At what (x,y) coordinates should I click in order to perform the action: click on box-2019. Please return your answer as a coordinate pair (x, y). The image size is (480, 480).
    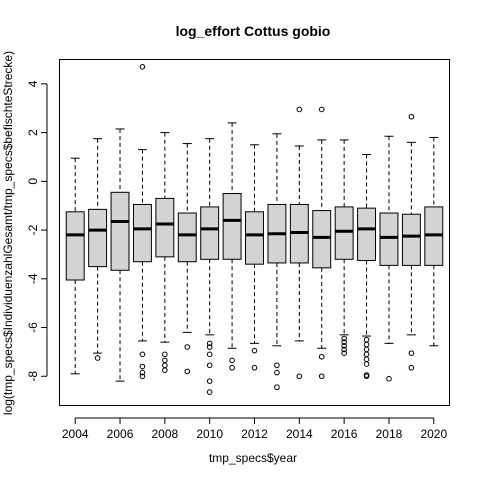
    Looking at the image, I should click on (411, 242).